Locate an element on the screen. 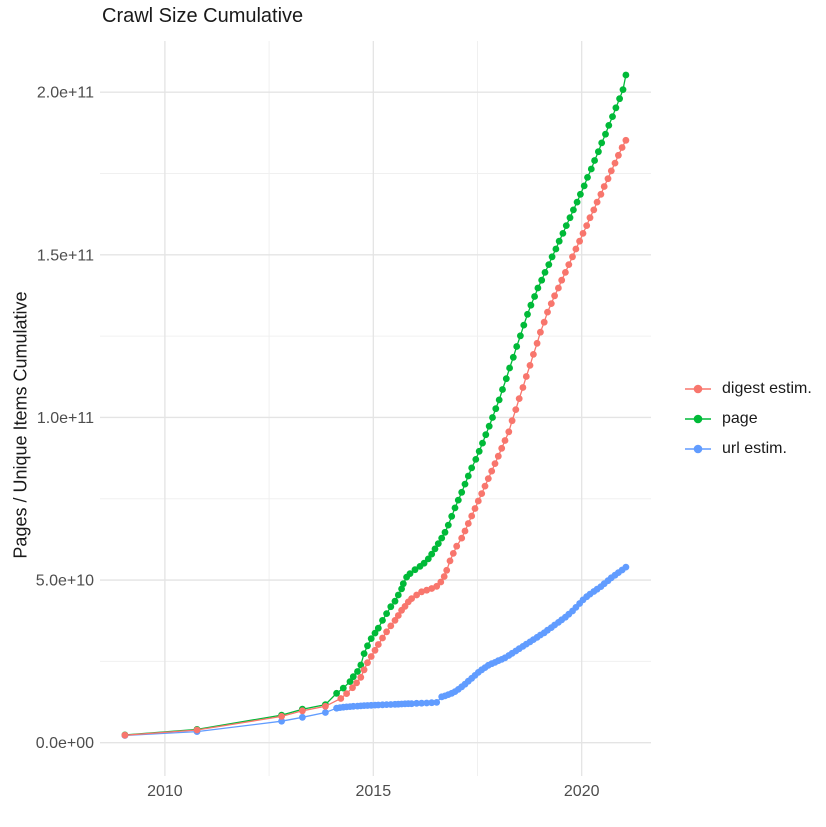  legend-label-url-estim: url estim. is located at coordinates (754, 448).